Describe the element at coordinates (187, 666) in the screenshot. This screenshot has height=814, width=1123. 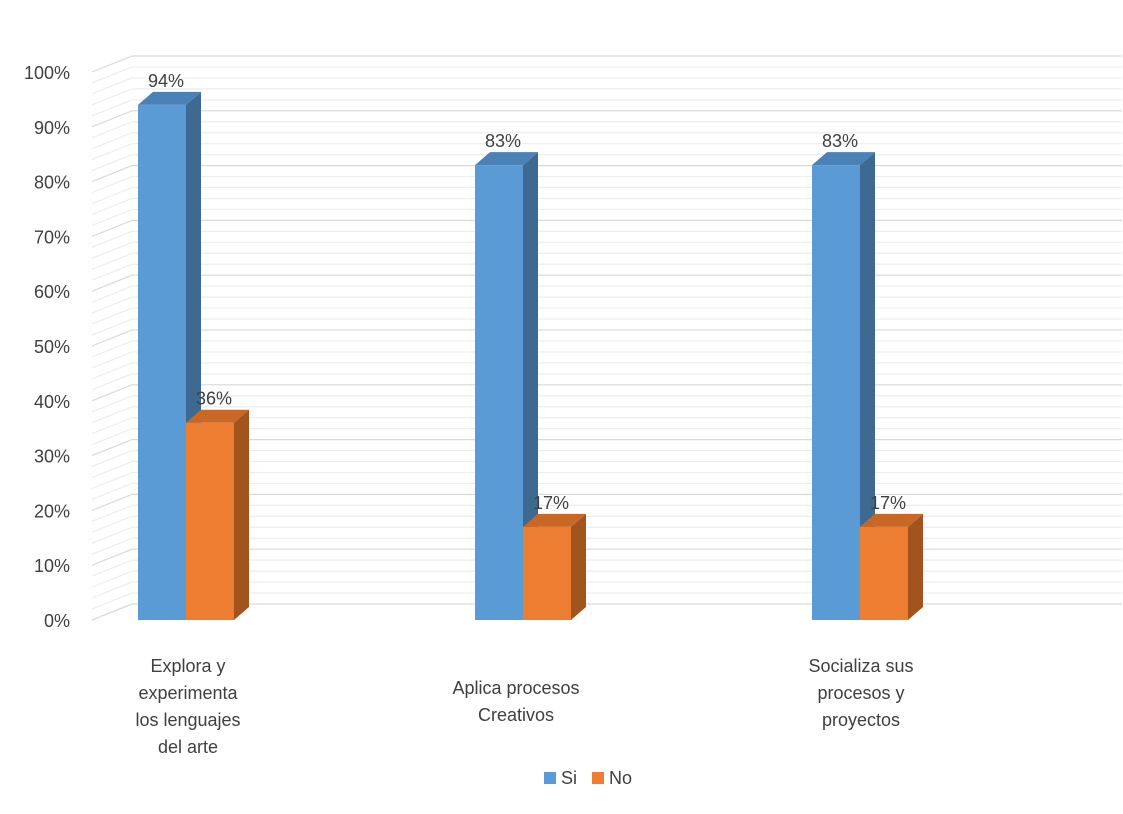
I see `category-label: Explora y` at that location.